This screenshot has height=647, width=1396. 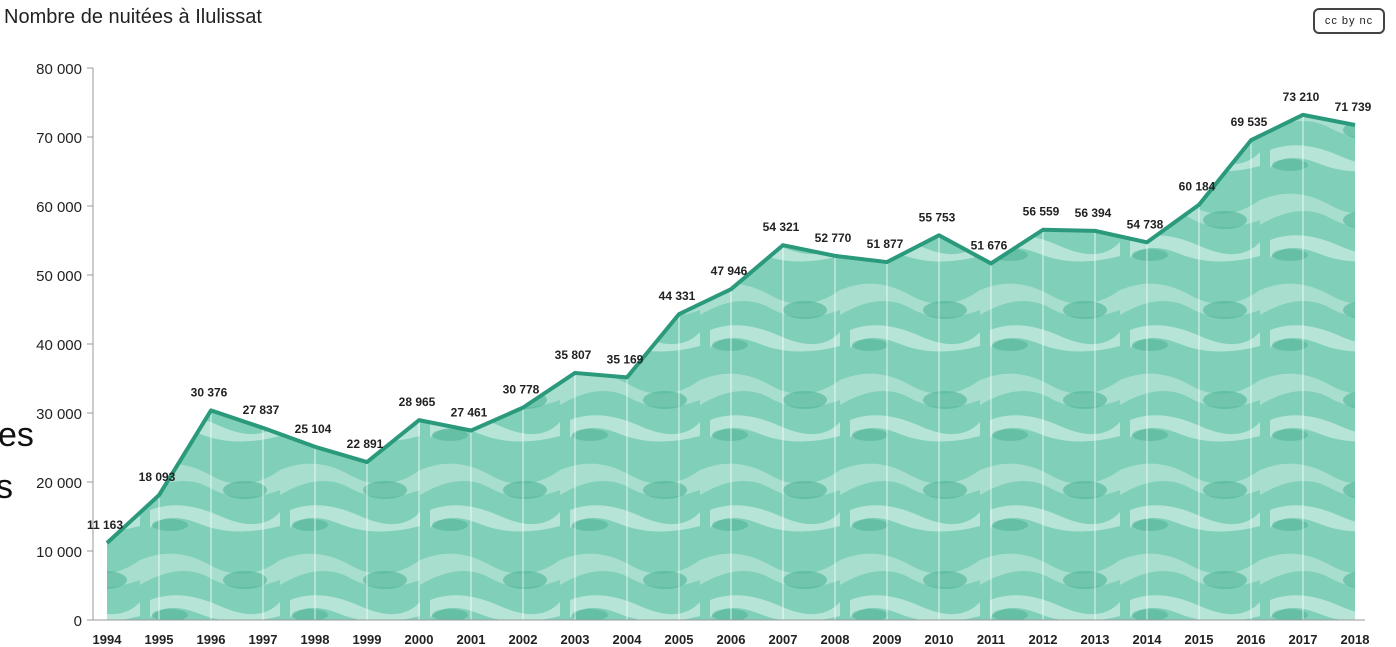 I want to click on data-label: 22 891, so click(x=365, y=444).